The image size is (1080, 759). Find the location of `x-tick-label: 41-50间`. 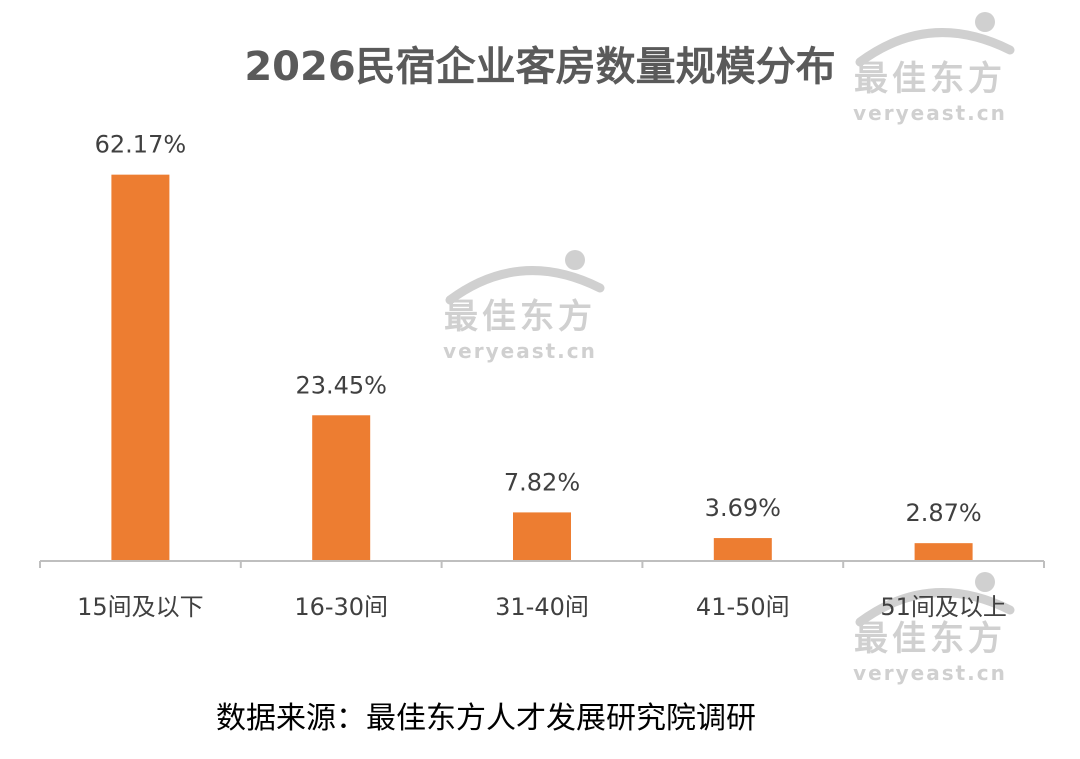

x-tick-label: 41-50间 is located at coordinates (743, 607).